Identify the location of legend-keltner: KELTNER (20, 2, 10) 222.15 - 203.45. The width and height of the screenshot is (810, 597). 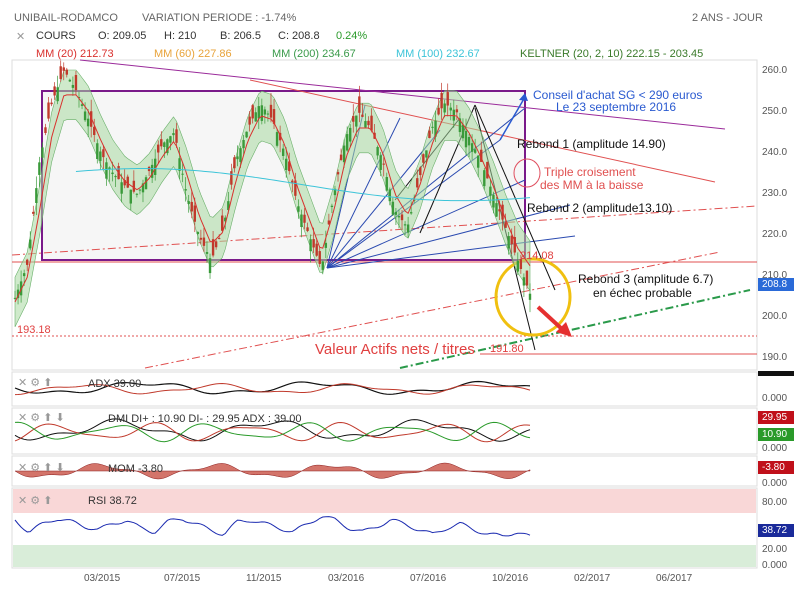
(612, 54).